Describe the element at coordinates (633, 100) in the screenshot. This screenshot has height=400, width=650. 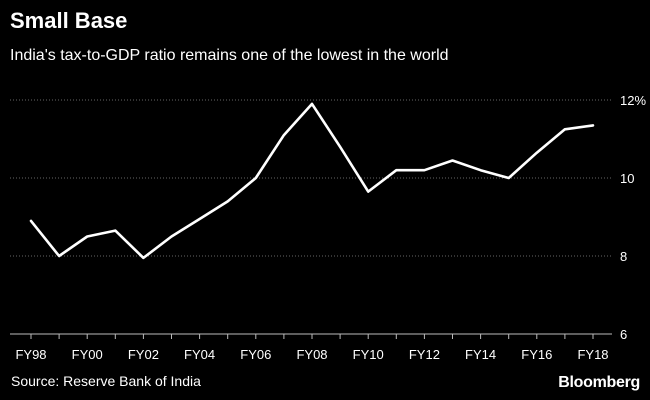
I see `y-tick-label: 12%` at that location.